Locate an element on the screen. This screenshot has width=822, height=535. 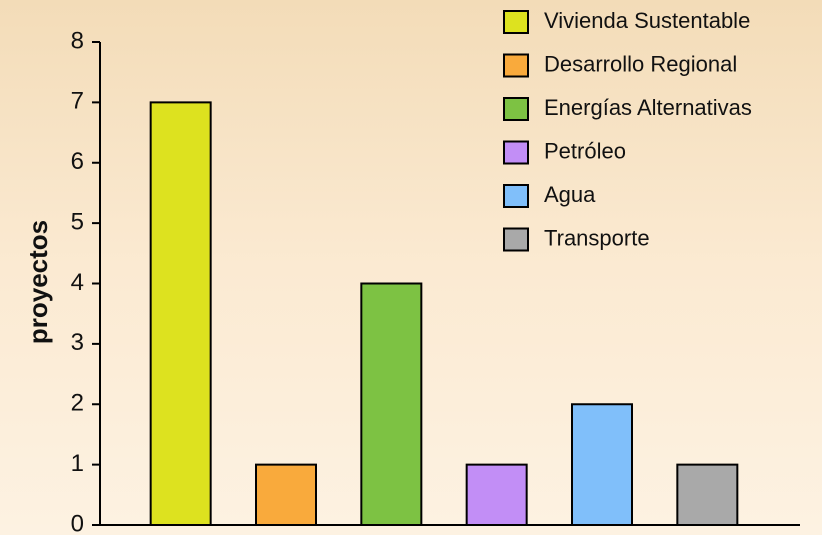
y-tick-label: 5 is located at coordinates (77, 221).